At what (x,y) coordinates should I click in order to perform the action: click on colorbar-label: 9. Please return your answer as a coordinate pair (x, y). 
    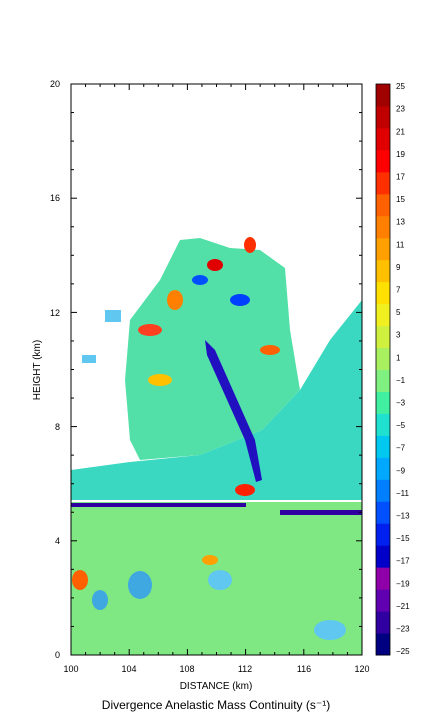
    Looking at the image, I should click on (398, 267).